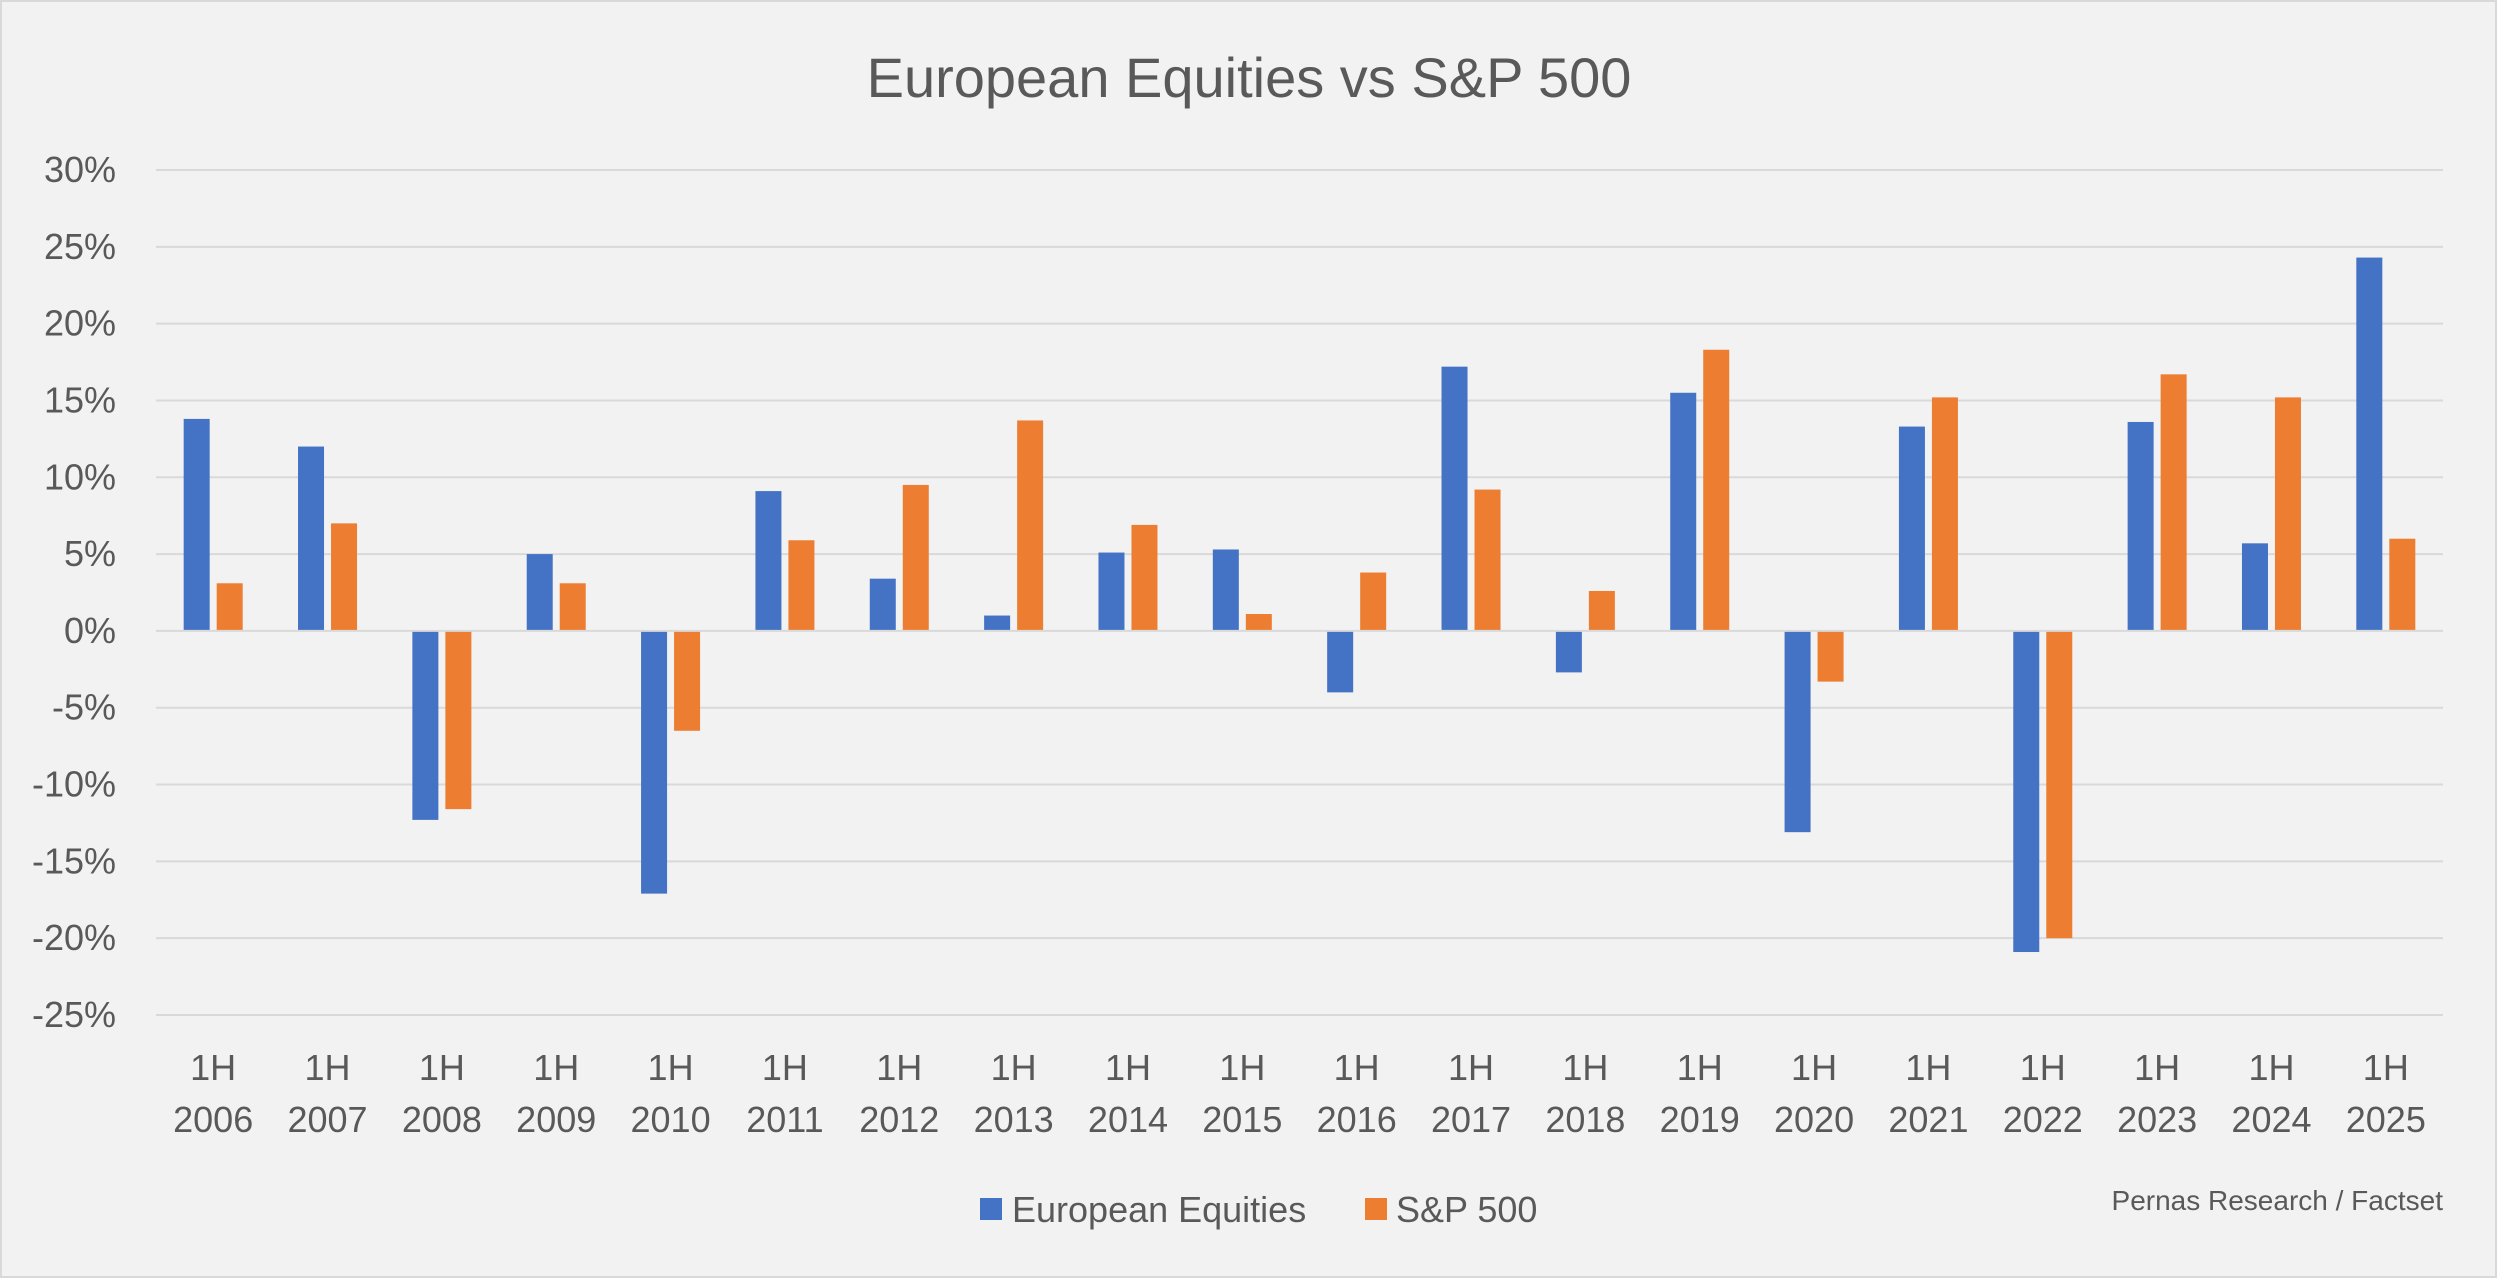 This screenshot has height=1278, width=2497. I want to click on bar-european-equities-2018, so click(1568, 651).